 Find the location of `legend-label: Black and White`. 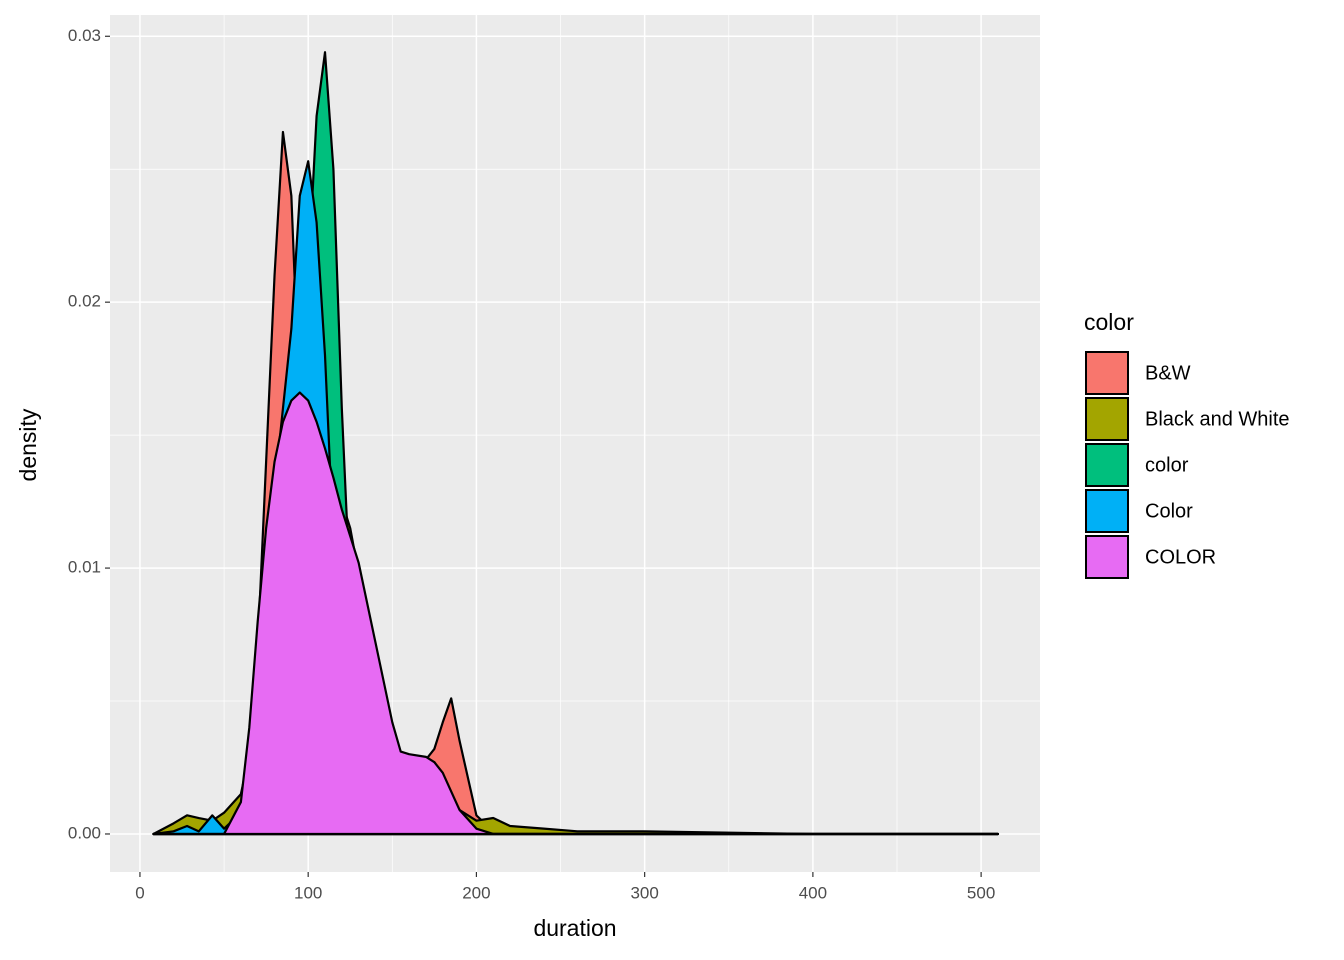

legend-label: Black and White is located at coordinates (1217, 419).